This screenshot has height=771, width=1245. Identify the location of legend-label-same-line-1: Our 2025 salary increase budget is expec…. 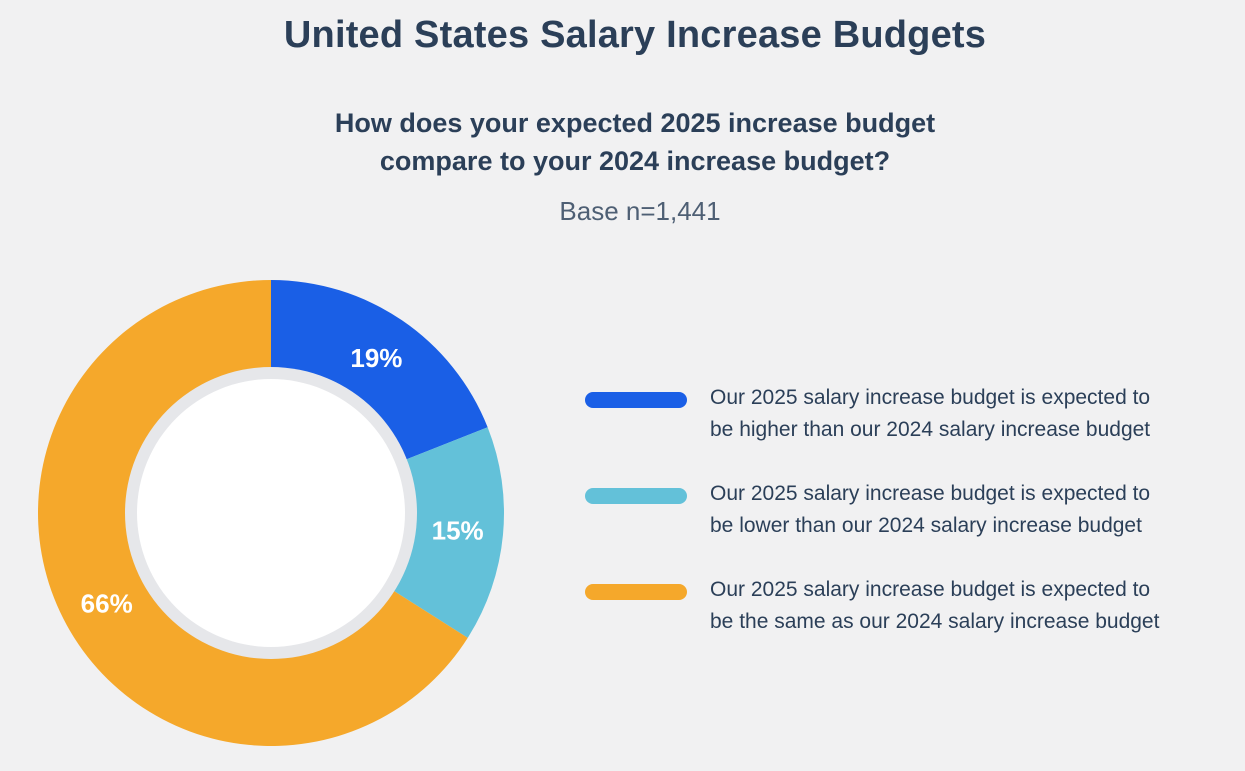
(930, 589).